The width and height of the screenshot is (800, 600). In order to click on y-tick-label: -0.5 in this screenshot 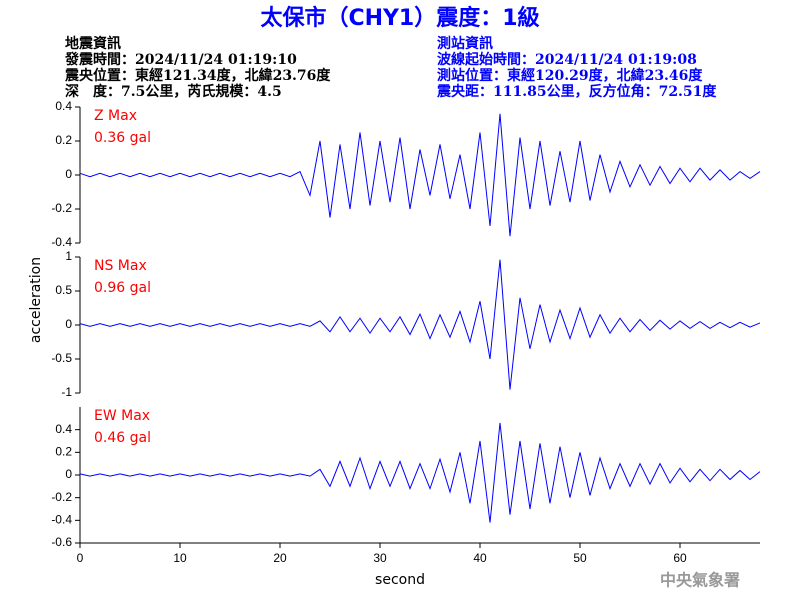, I will do `click(61, 358)`.